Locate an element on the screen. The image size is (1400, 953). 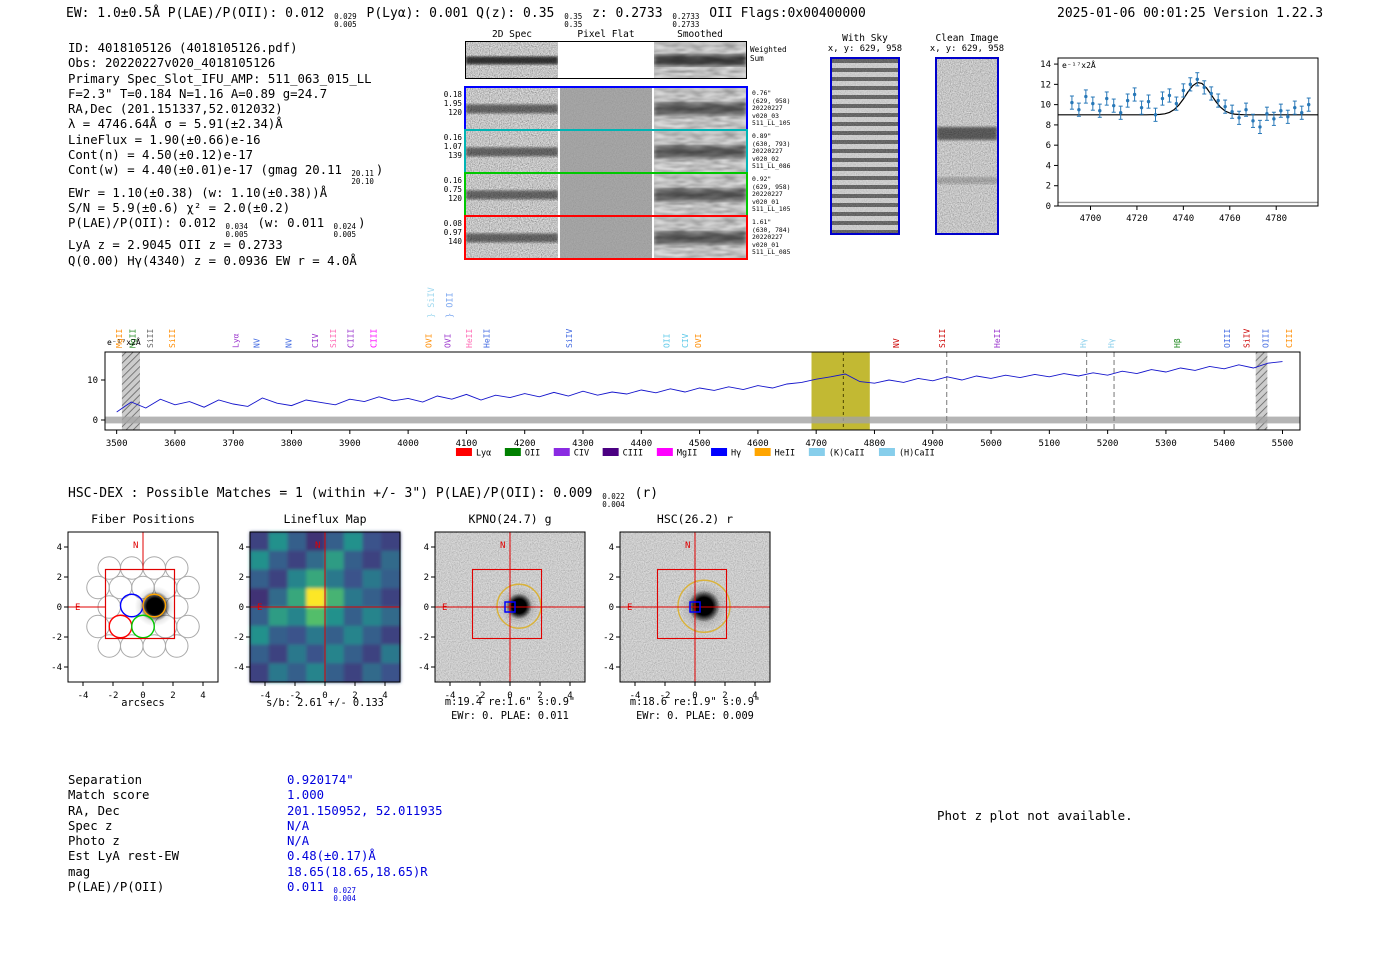
spec2d-weighted-spec-panel is located at coordinates (512, 60).